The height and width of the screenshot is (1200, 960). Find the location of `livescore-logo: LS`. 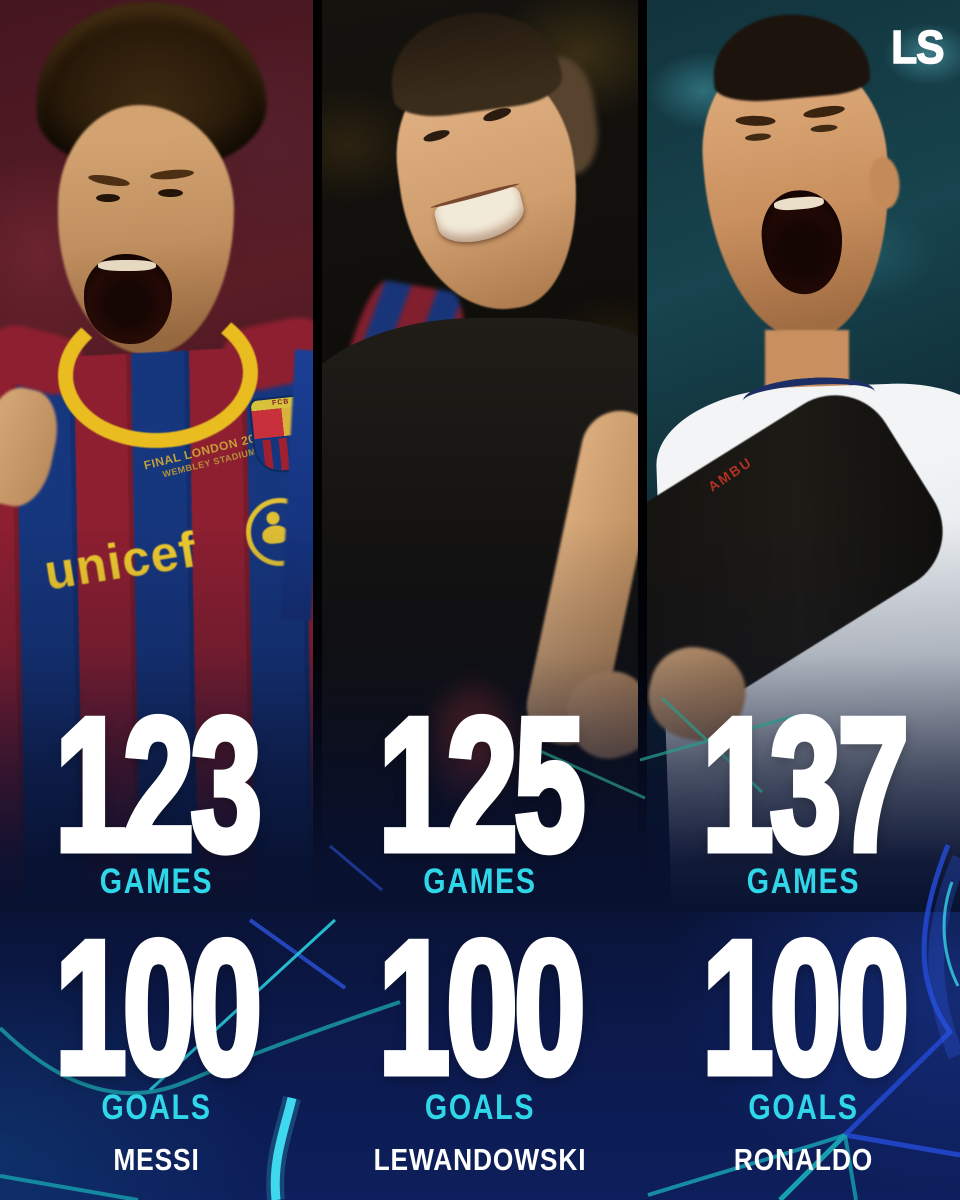

livescore-logo: LS is located at coordinates (918, 47).